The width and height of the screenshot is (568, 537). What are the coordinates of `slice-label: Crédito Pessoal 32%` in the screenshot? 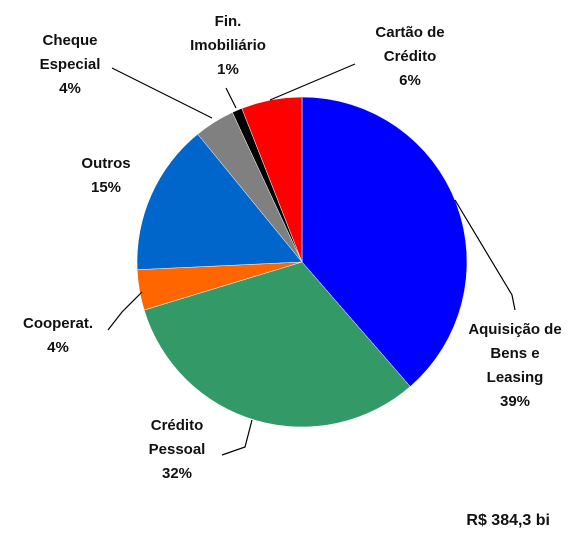 It's located at (177, 450).